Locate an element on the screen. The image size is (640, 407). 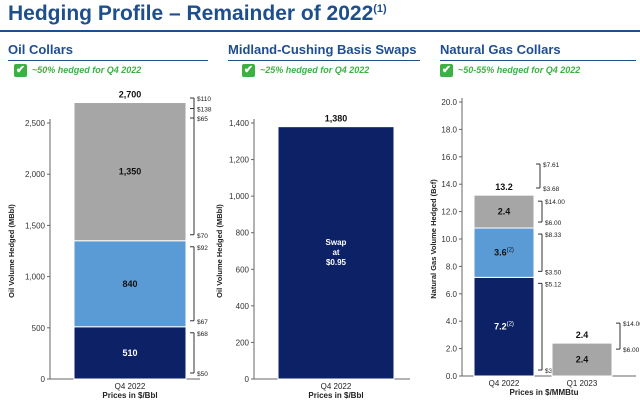
price-ceiling-label: $8.33 is located at coordinates (553, 235).